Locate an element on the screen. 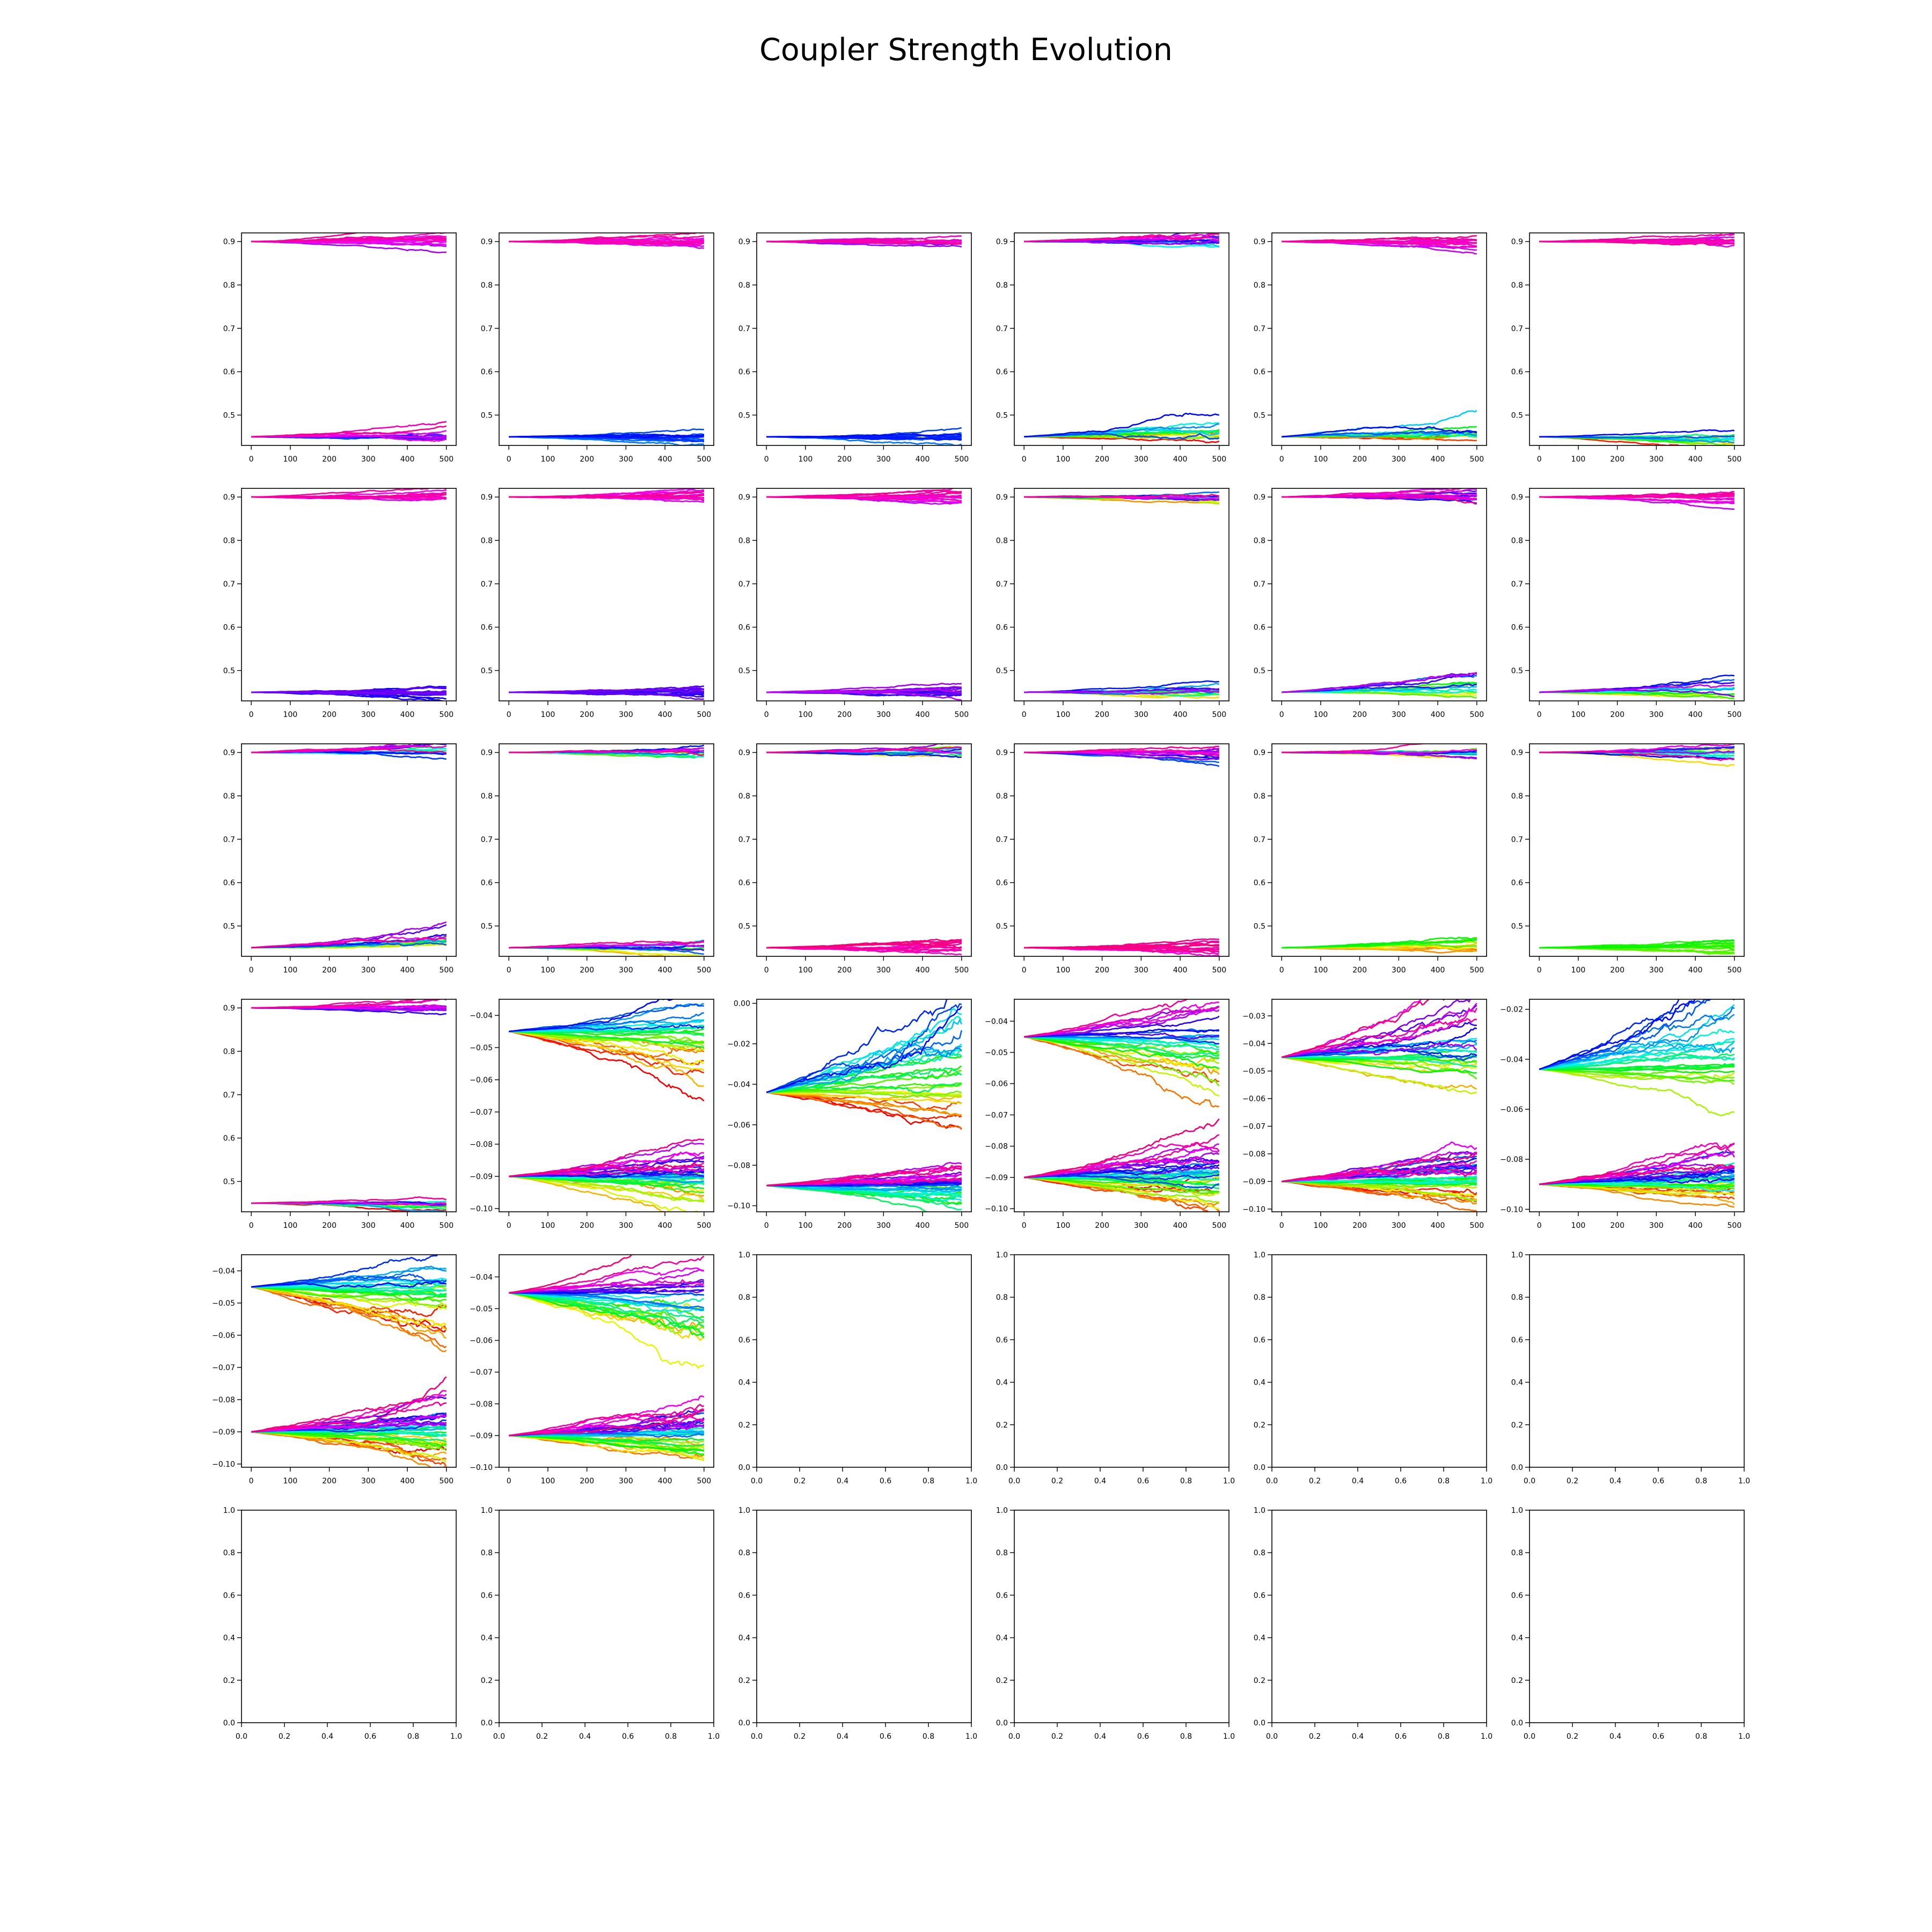 Image resolution: width=1932 pixels, height=1932 pixels. x-tick-label: 0.0 is located at coordinates (1014, 1736).